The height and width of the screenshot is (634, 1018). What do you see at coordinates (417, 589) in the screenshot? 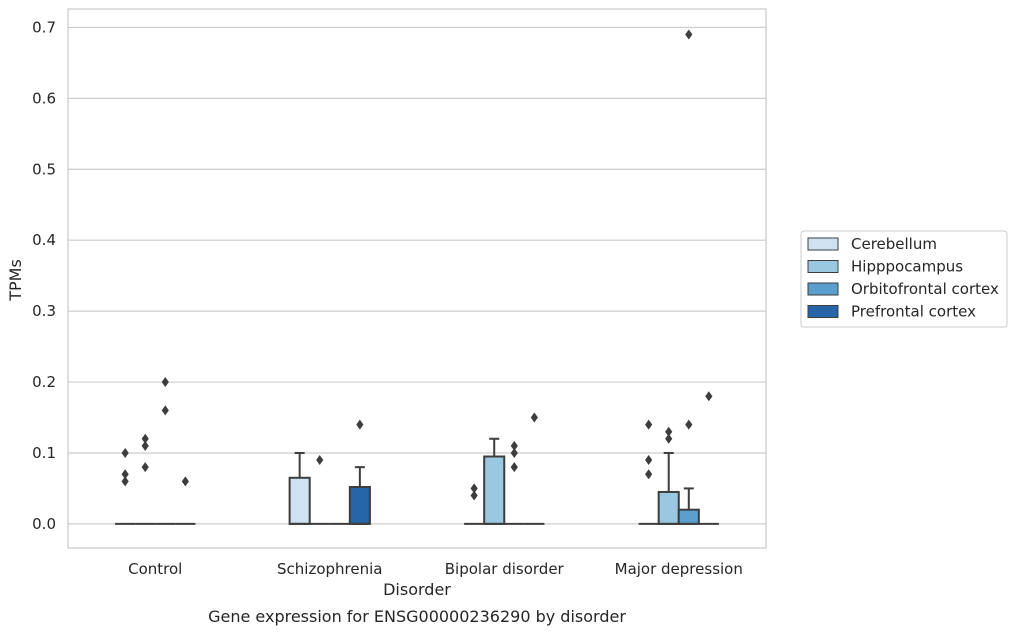
I see `x-axis-label: Disorder` at bounding box center [417, 589].